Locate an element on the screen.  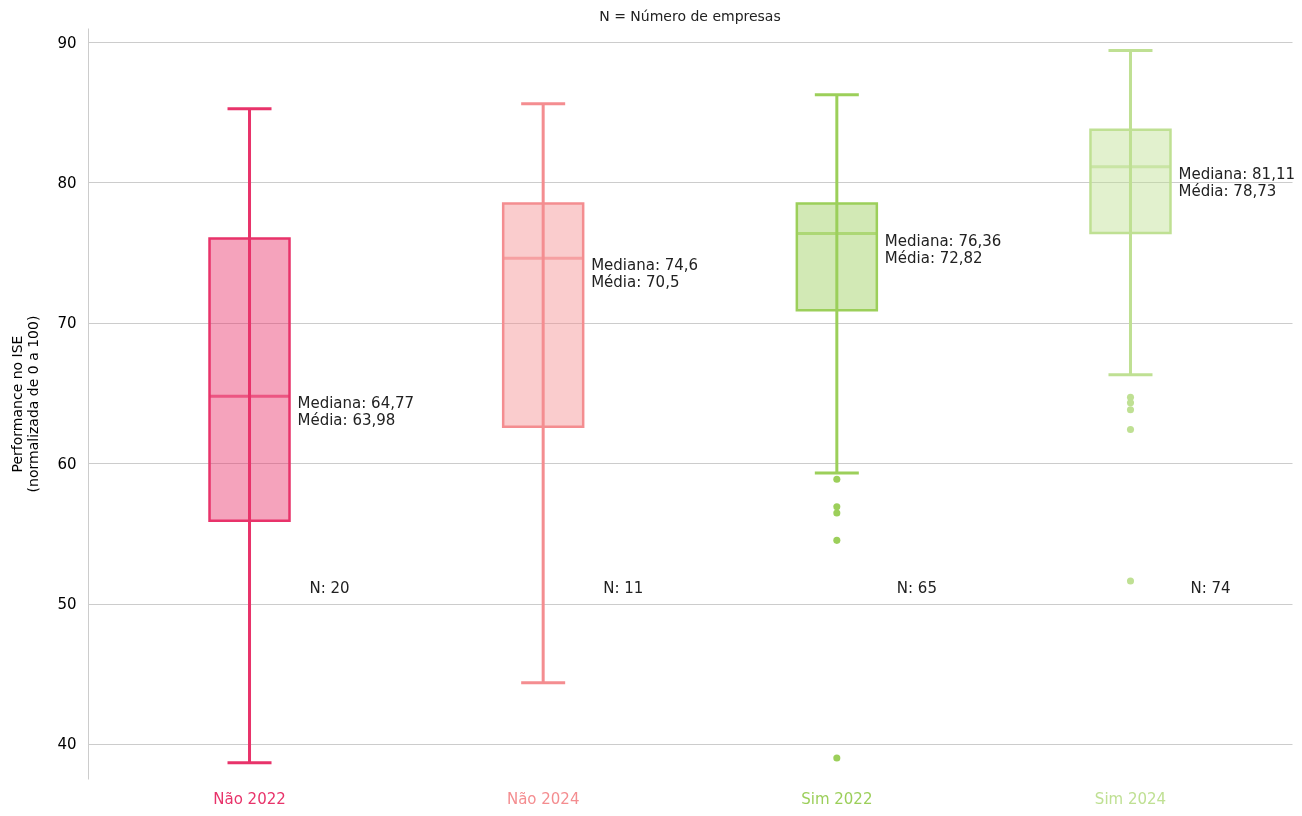
annotation: Mediana: 81,11 Média: 78,73 is located at coordinates (1236, 182).